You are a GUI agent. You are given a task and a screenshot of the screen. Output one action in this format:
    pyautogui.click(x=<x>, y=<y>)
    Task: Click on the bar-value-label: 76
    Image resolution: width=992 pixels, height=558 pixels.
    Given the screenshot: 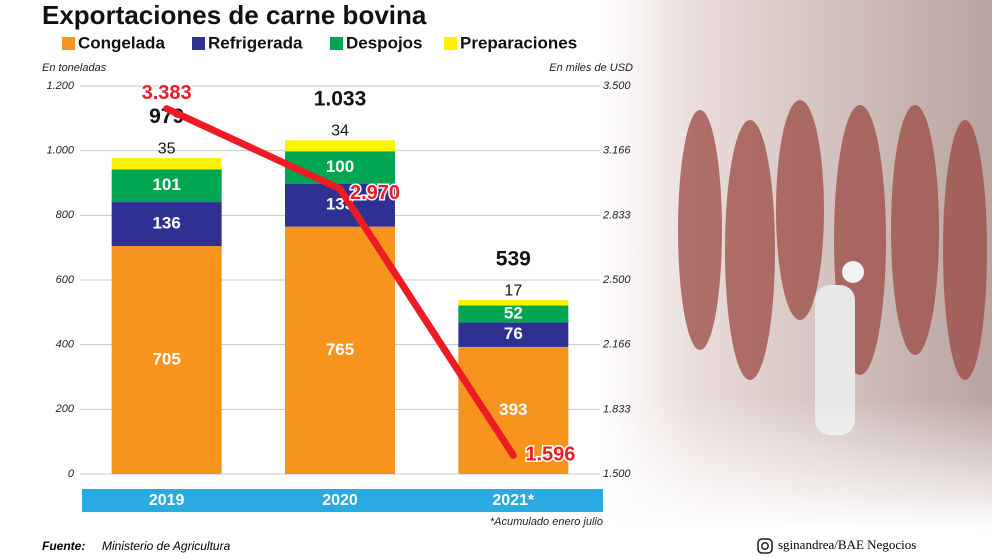 What is the action you would take?
    pyautogui.click(x=513, y=333)
    